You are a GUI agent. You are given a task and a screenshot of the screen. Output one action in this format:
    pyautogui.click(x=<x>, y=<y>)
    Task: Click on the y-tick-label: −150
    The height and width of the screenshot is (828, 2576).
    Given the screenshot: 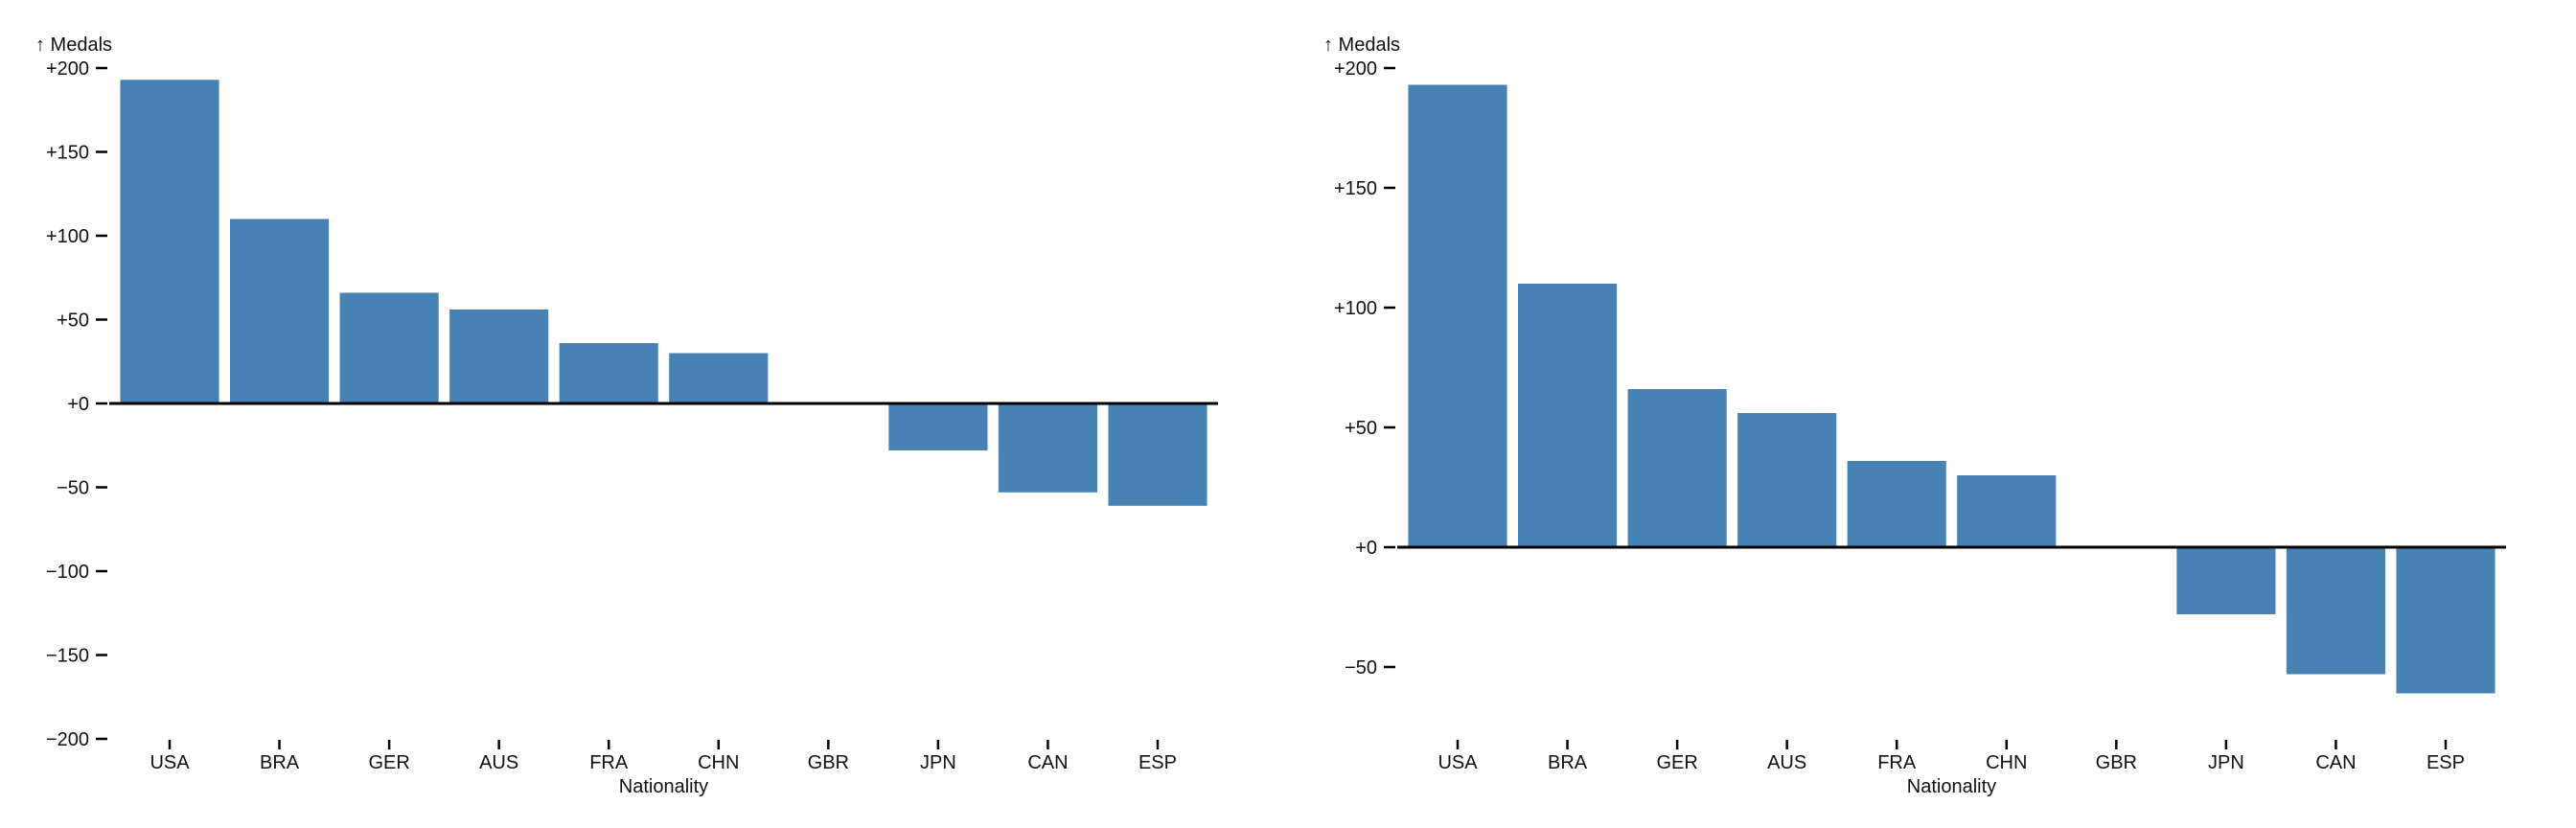 What is the action you would take?
    pyautogui.click(x=67, y=656)
    